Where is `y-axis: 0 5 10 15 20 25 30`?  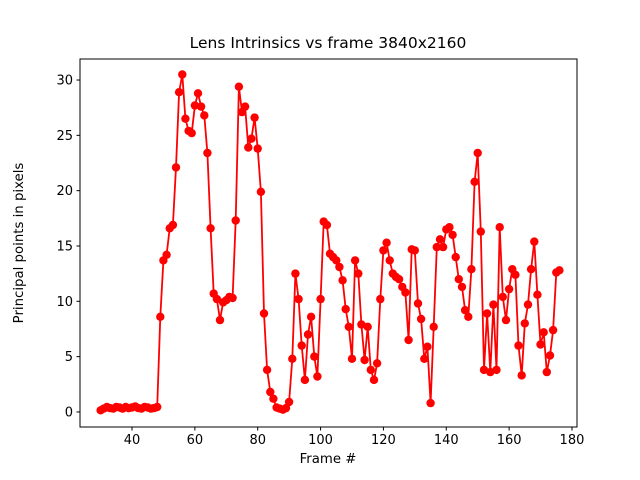 y-axis: 0 5 10 15 20 25 30 is located at coordinates (68, 247).